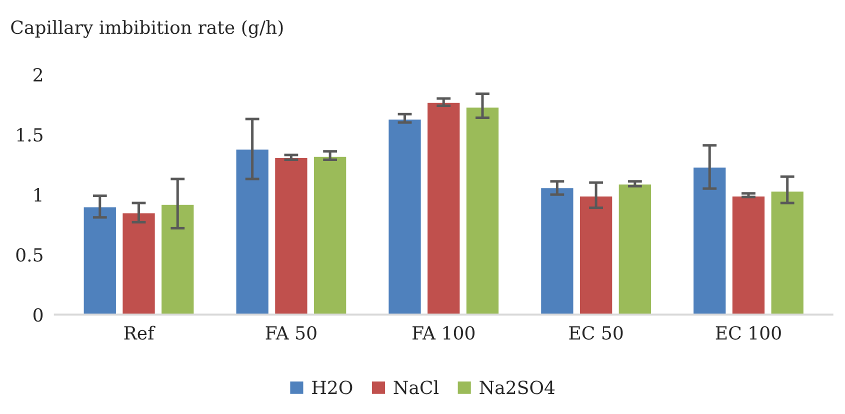 The width and height of the screenshot is (845, 414). I want to click on y-tick-label: 1, so click(38, 195).